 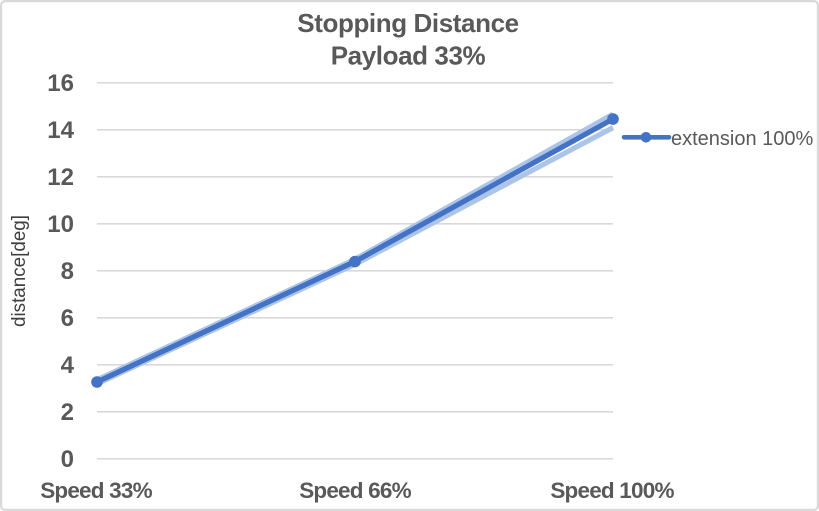 I want to click on svg-text: Speed 66%, so click(x=355, y=490).